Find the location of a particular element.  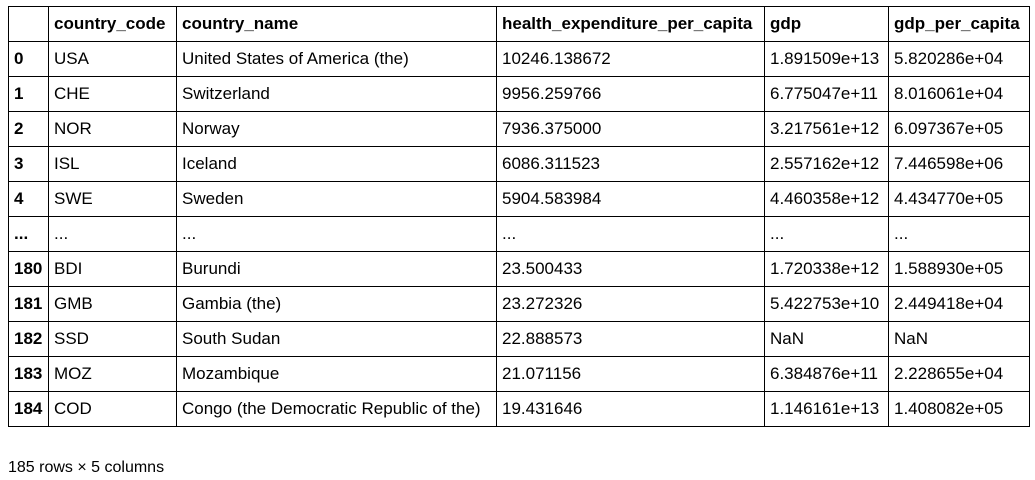

cell-country-name: Switzerland is located at coordinates (336, 94).